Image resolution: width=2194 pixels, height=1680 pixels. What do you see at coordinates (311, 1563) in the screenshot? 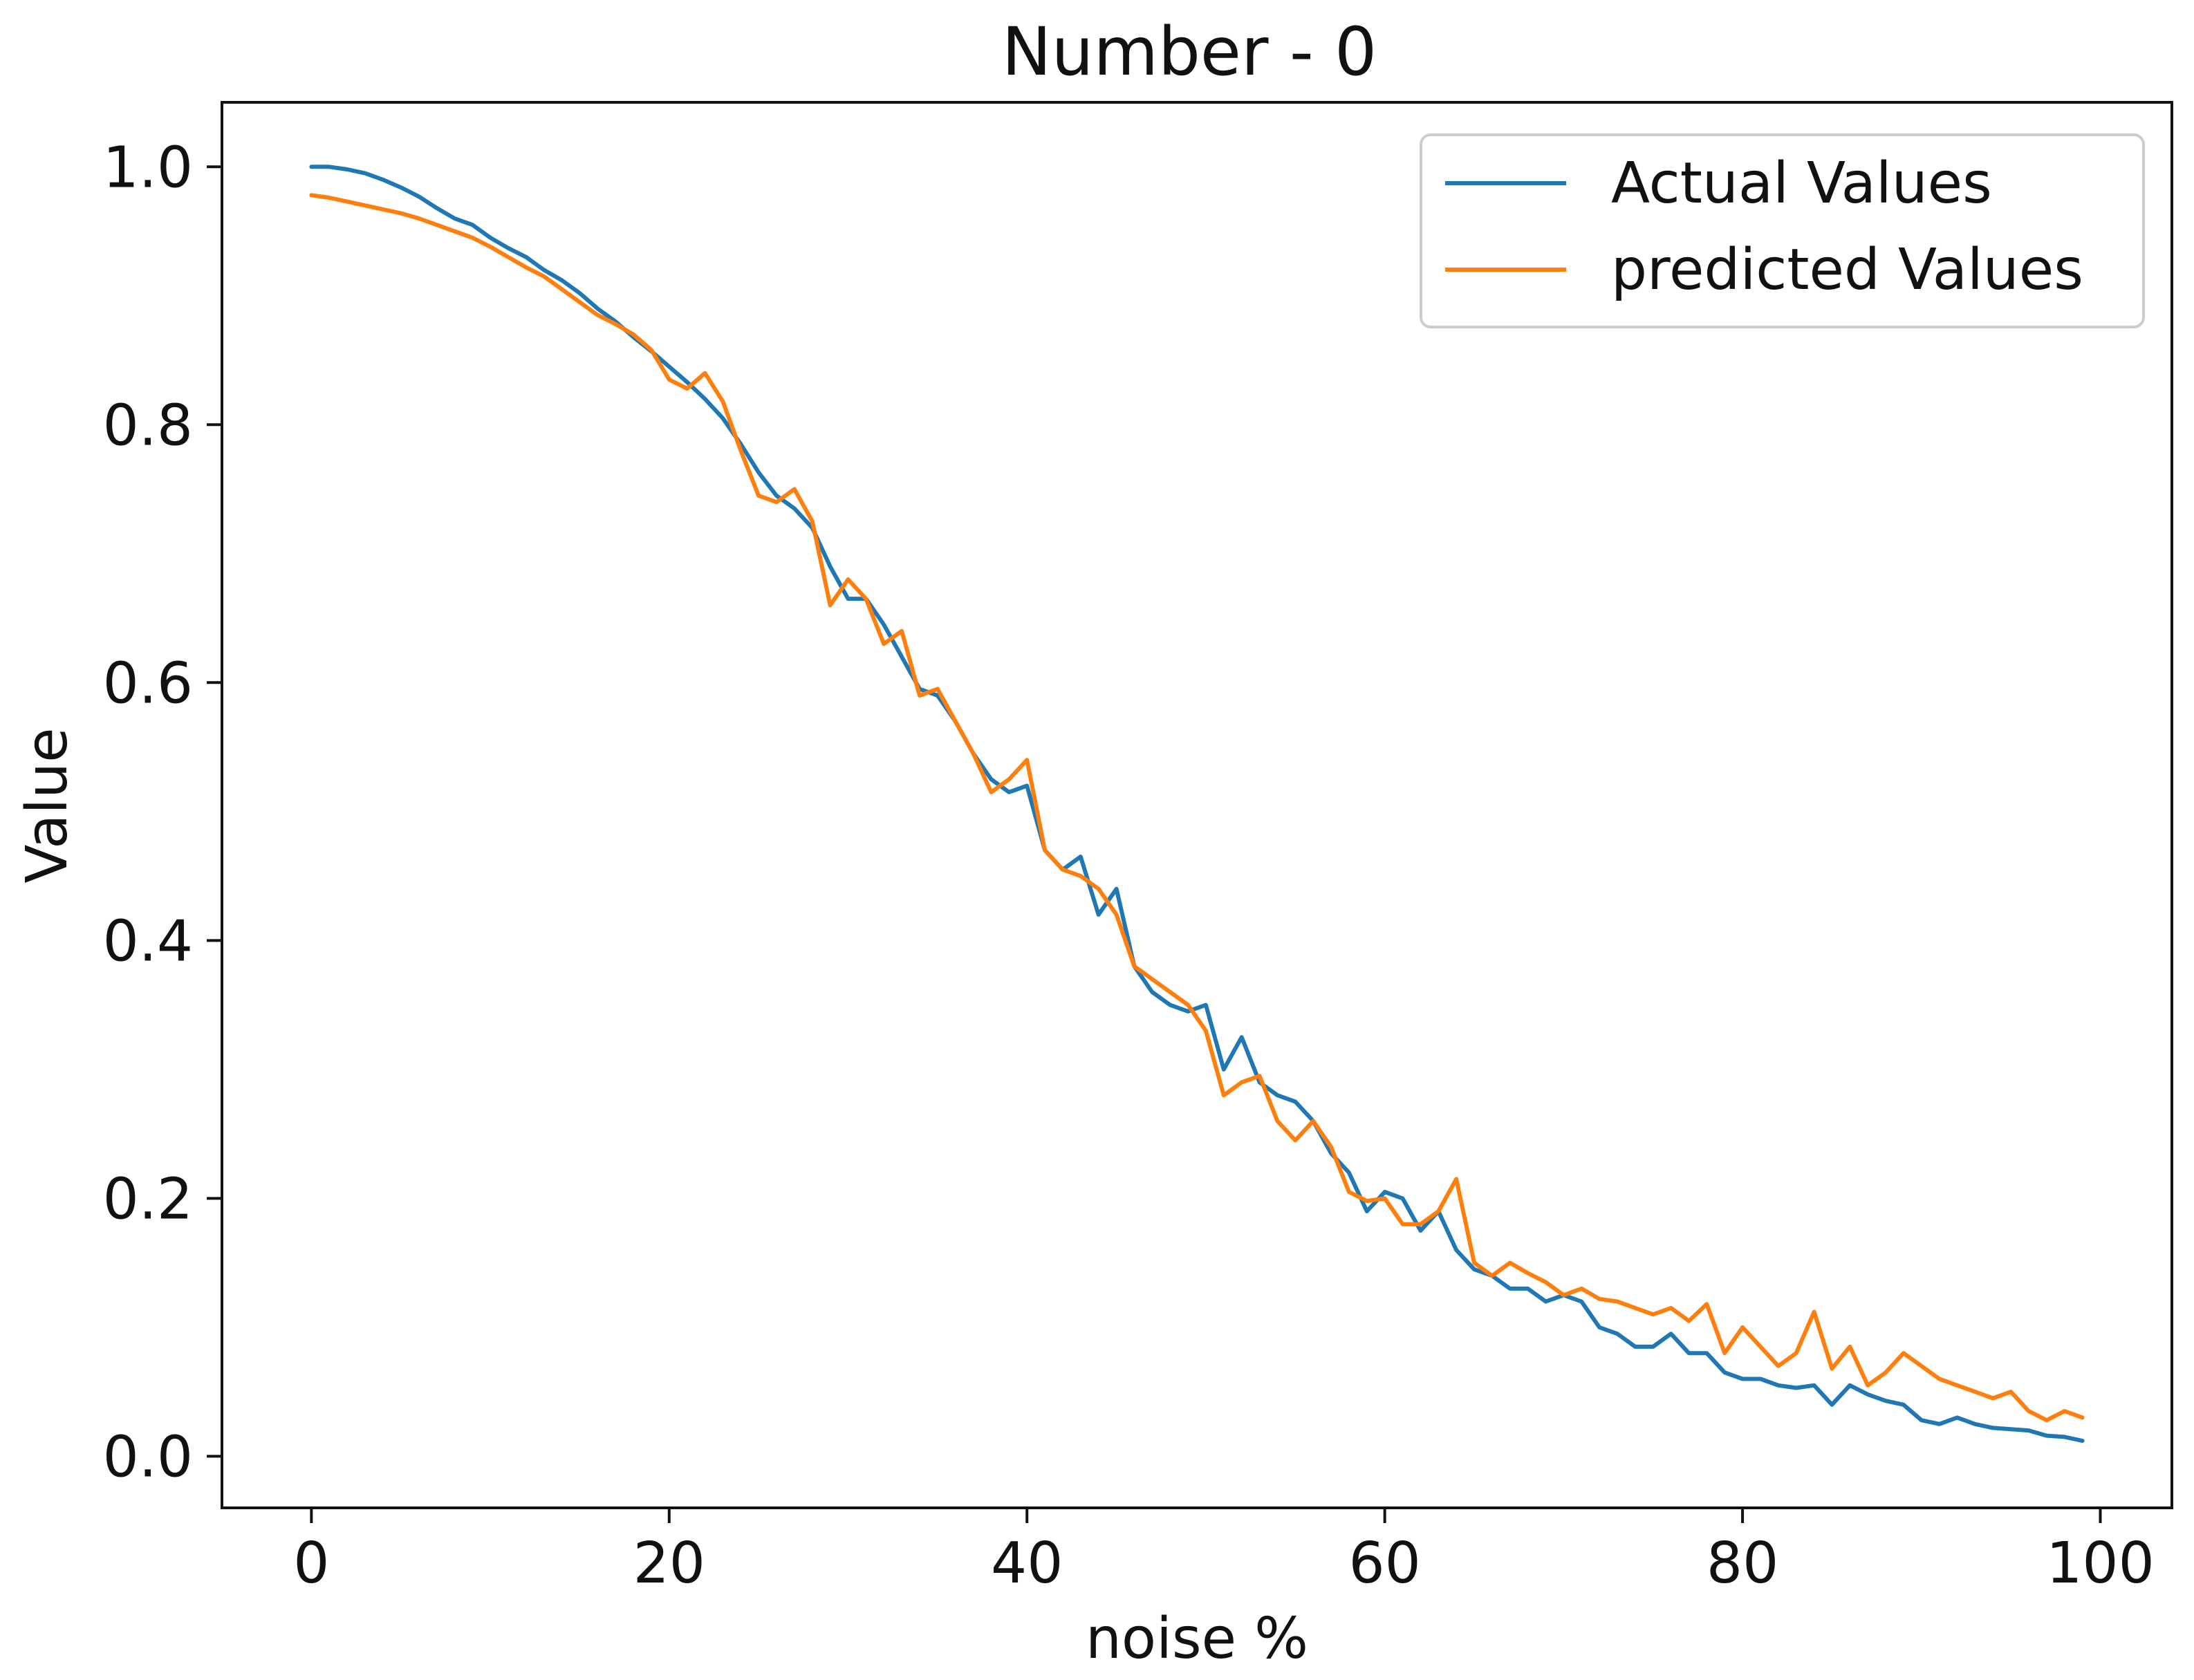
I see `x-tick-label: 0` at bounding box center [311, 1563].